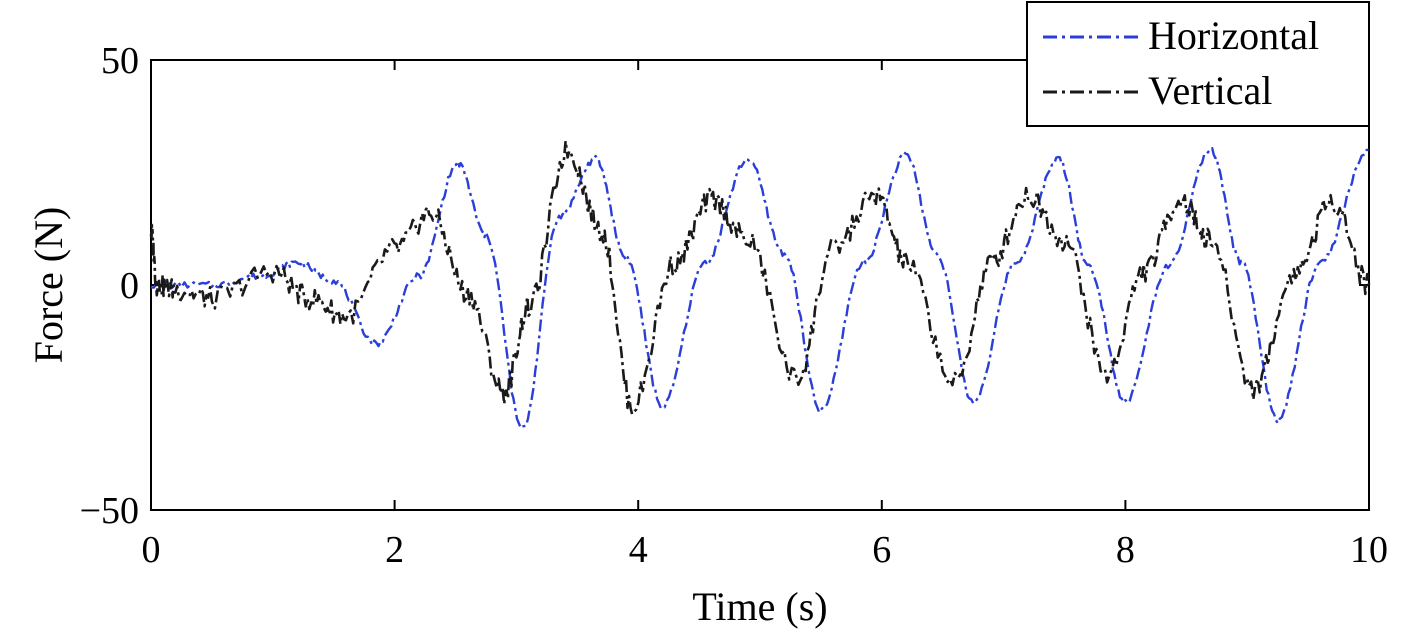 The height and width of the screenshot is (637, 1419). Describe the element at coordinates (109, 511) in the screenshot. I see `y-tick-label: −50` at that location.